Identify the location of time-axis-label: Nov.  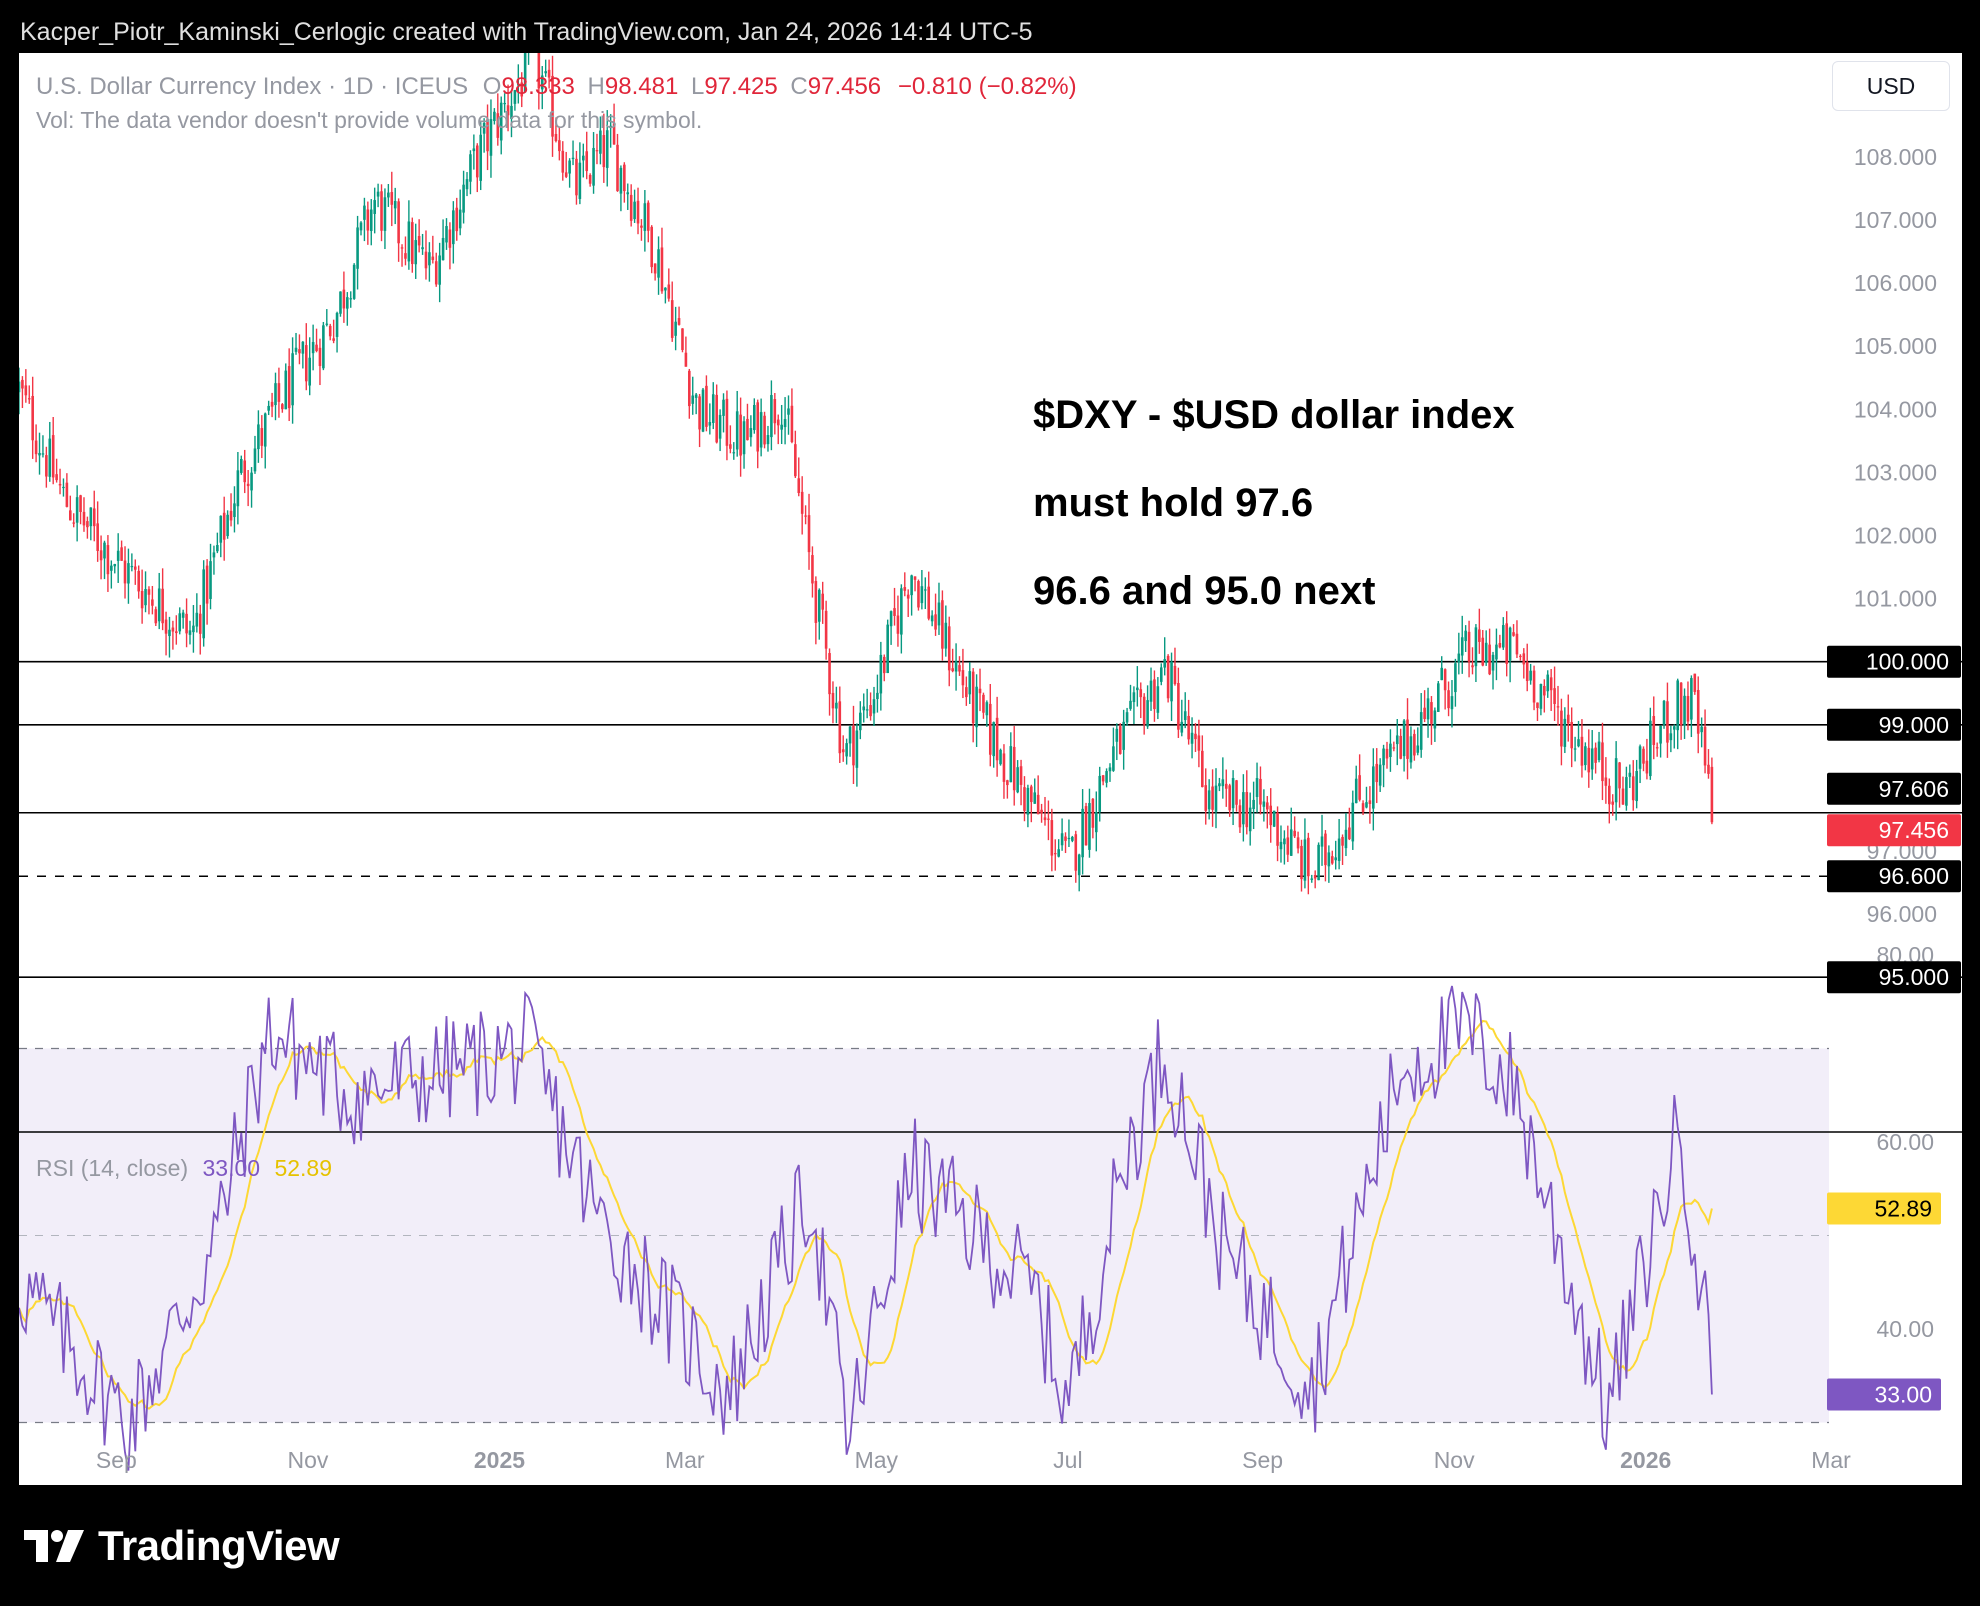
(1454, 1460).